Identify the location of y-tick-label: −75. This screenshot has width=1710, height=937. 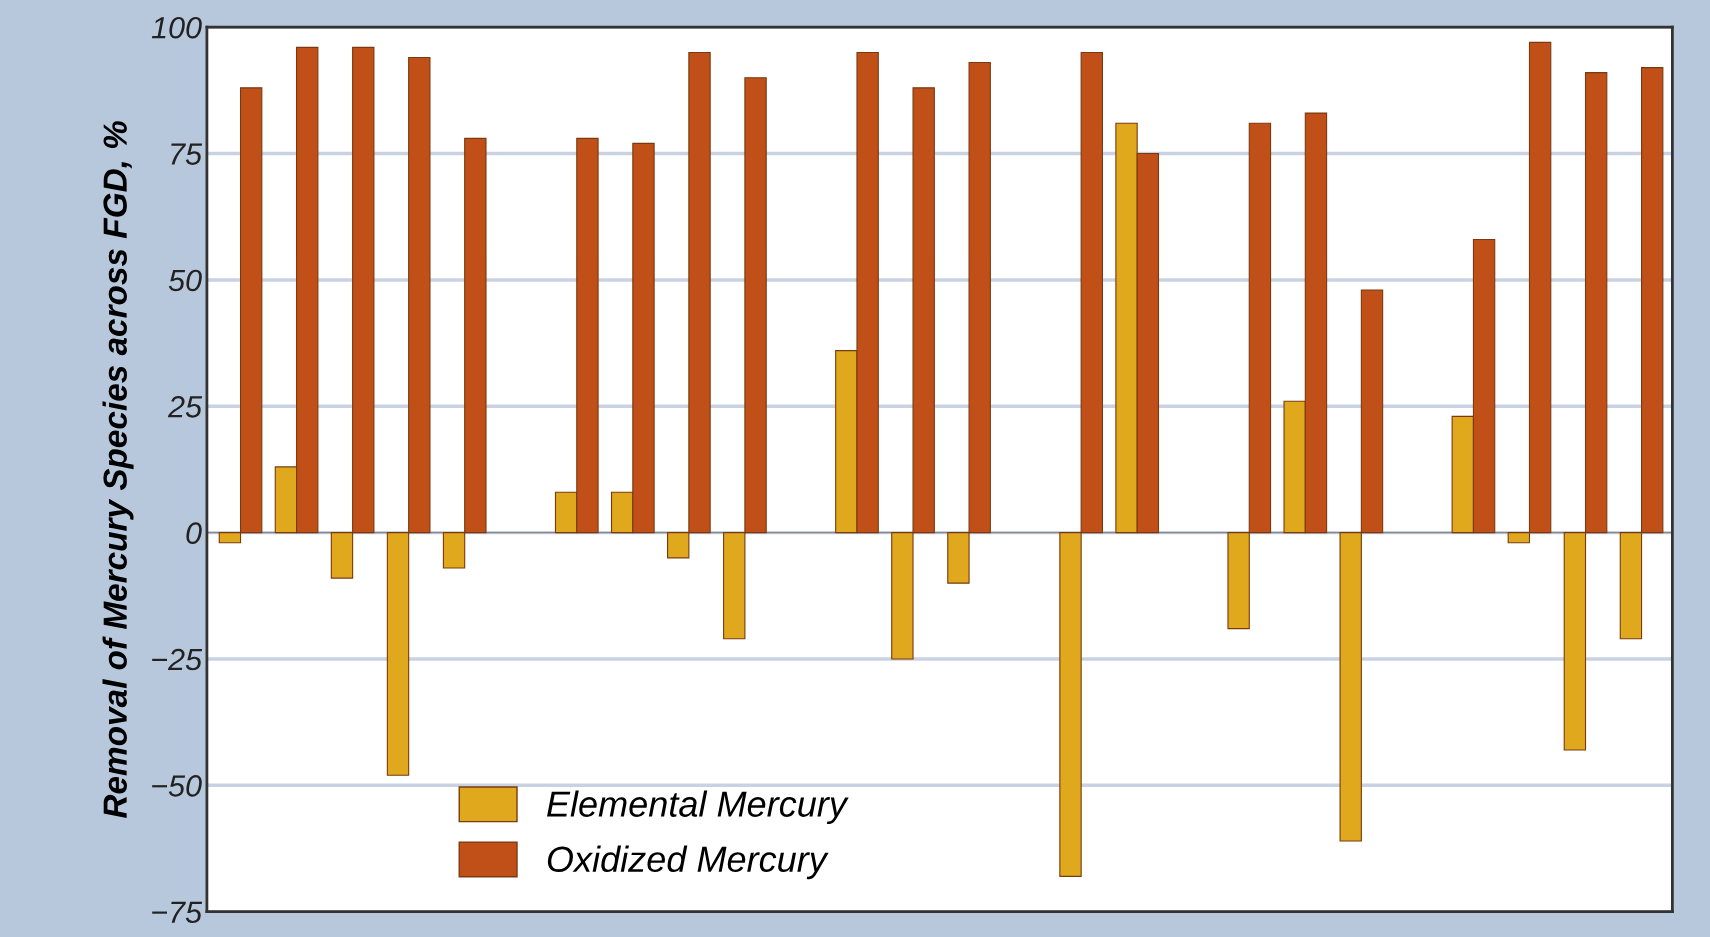
(177, 912).